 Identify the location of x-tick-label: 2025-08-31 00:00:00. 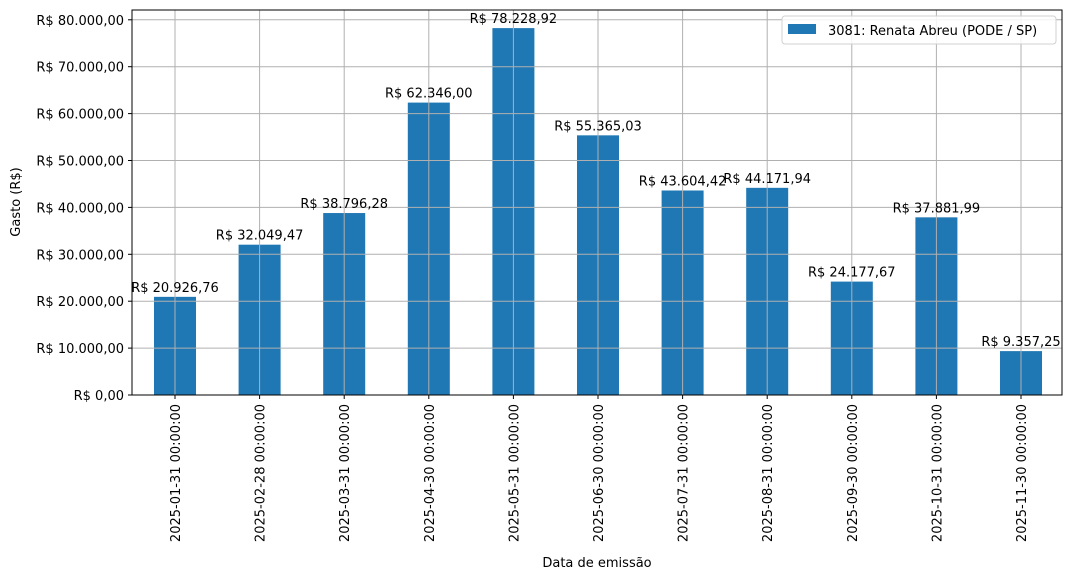
(768, 473).